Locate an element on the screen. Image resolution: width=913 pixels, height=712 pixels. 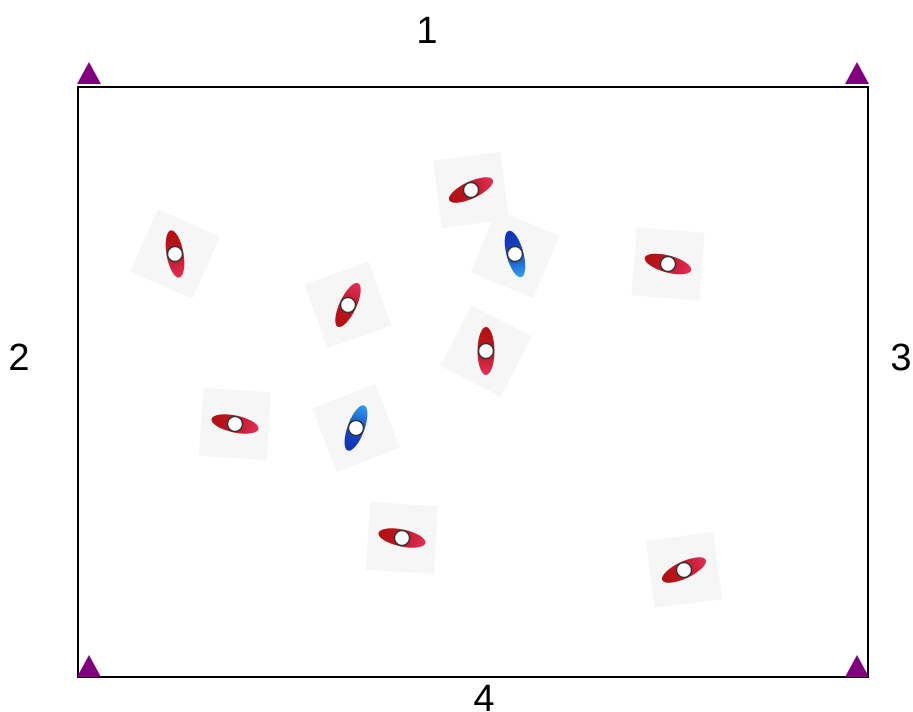
corner-marker-bottom-left is located at coordinates (89, 666).